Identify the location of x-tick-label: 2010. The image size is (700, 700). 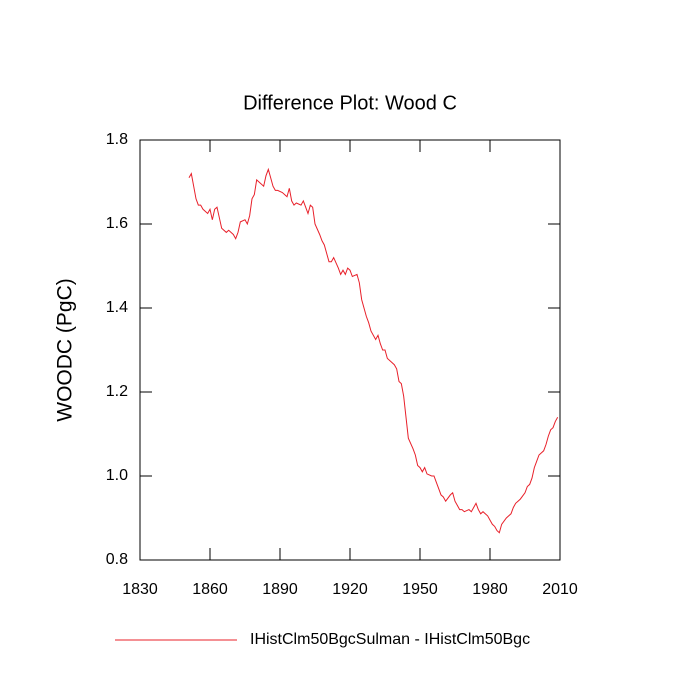
(560, 589).